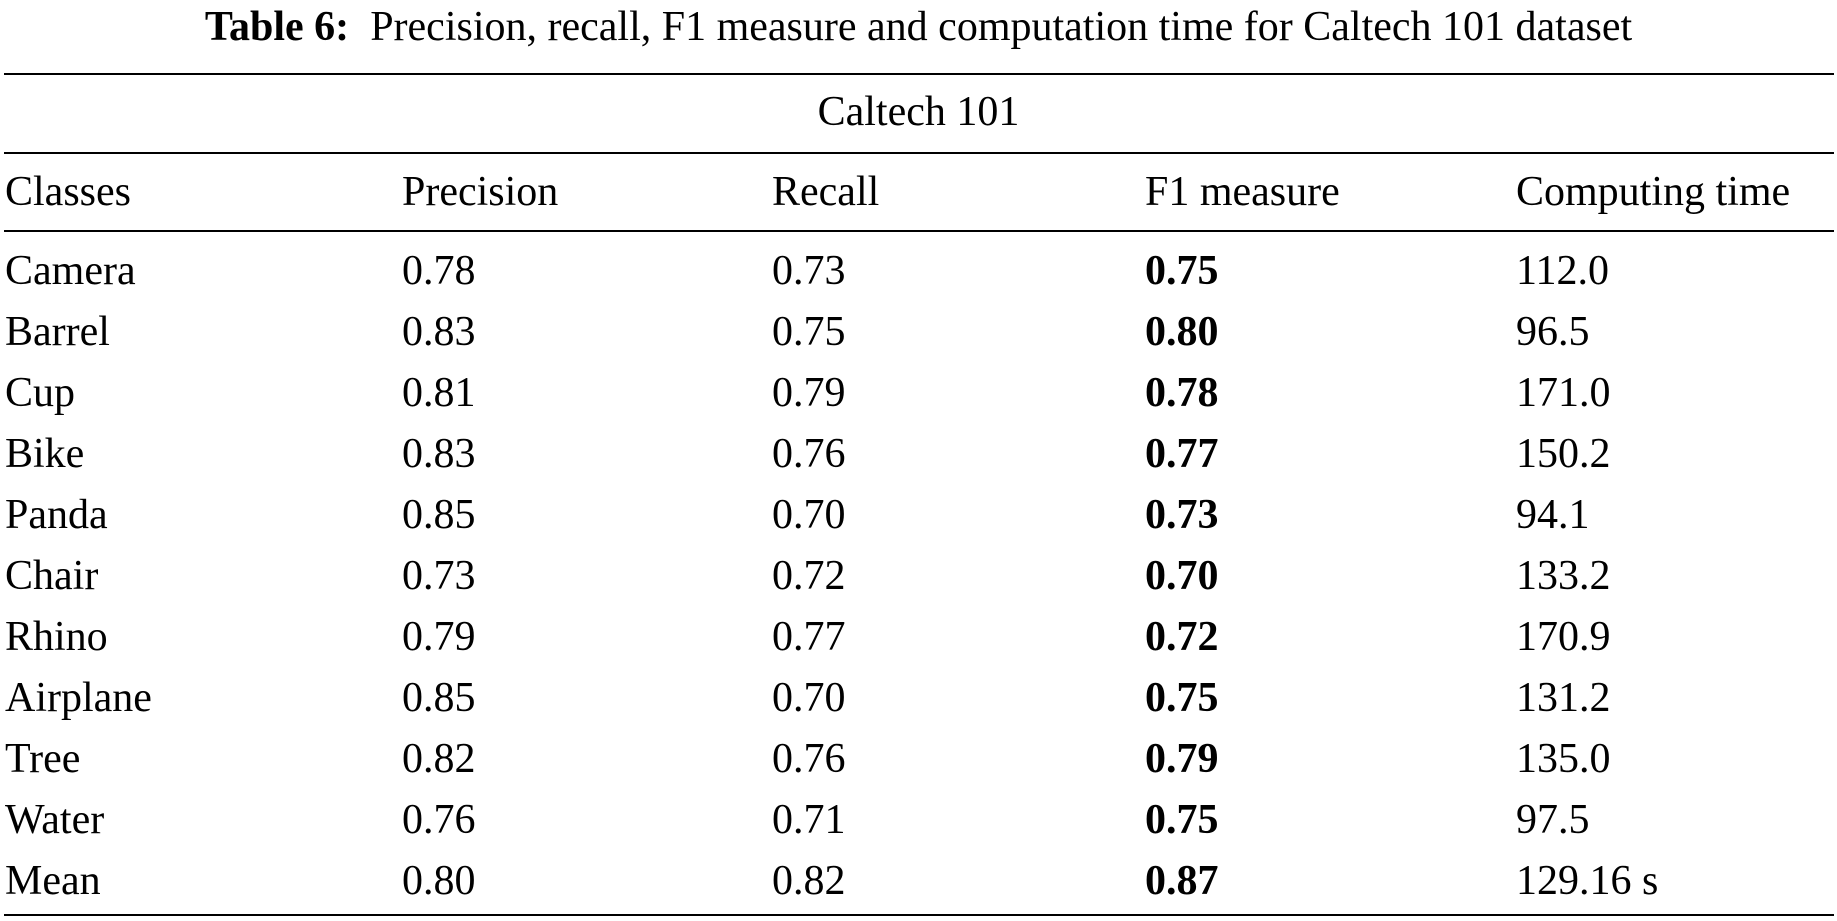 Image resolution: width=1837 pixels, height=921 pixels. What do you see at coordinates (918, 398) in the screenshot?
I see `table-row: Cup 0.81 0.79 0.78 171.0` at bounding box center [918, 398].